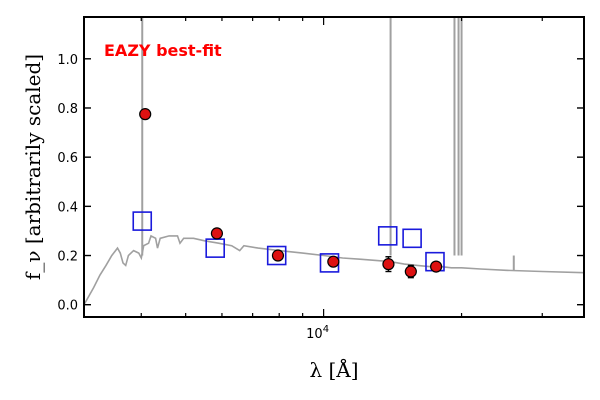 The width and height of the screenshot is (600, 400). I want to click on y-tick-label: 0.4, so click(67, 207).